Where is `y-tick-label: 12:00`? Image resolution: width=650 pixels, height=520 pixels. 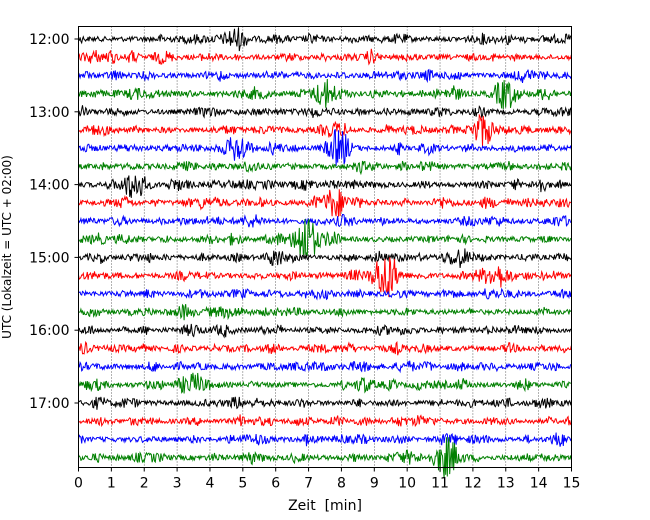 y-tick-label: 12:00 is located at coordinates (49, 40).